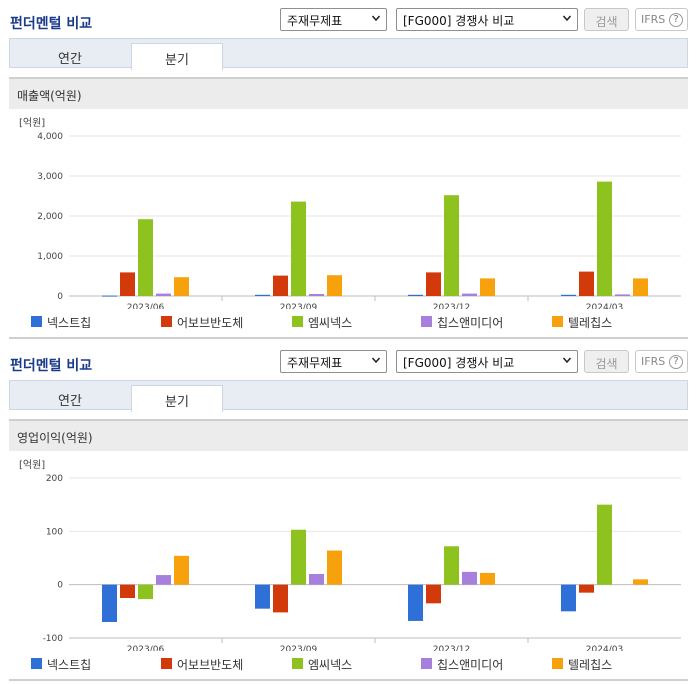 This screenshot has width=696, height=684. I want to click on panel-header: 펀더멘털 비교 주재무제표 [FG000] 경쟁사 비교 검색 IFRS ?, so click(348, 19).